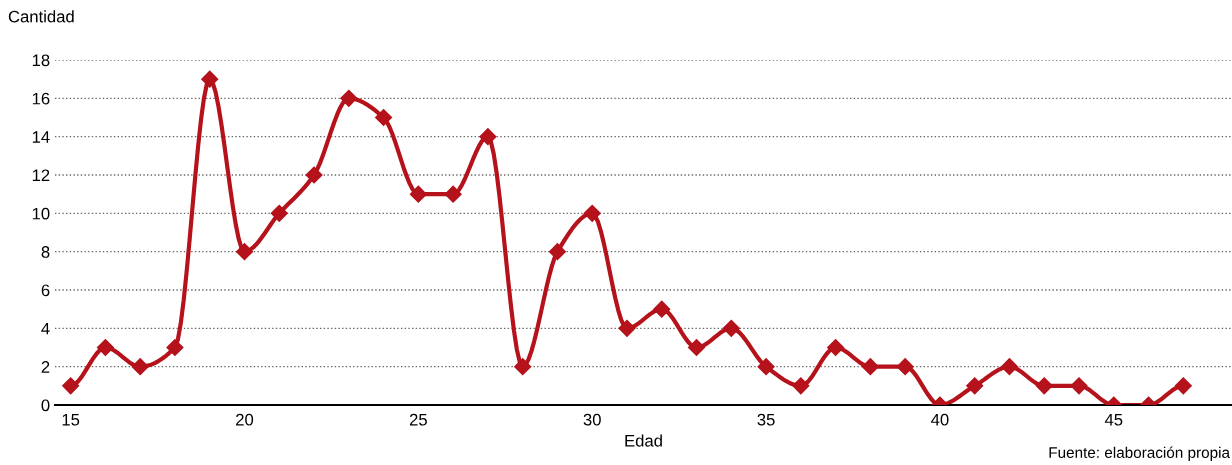 The height and width of the screenshot is (465, 1232). Describe the element at coordinates (41, 175) in the screenshot. I see `y-tick-label: 12` at that location.